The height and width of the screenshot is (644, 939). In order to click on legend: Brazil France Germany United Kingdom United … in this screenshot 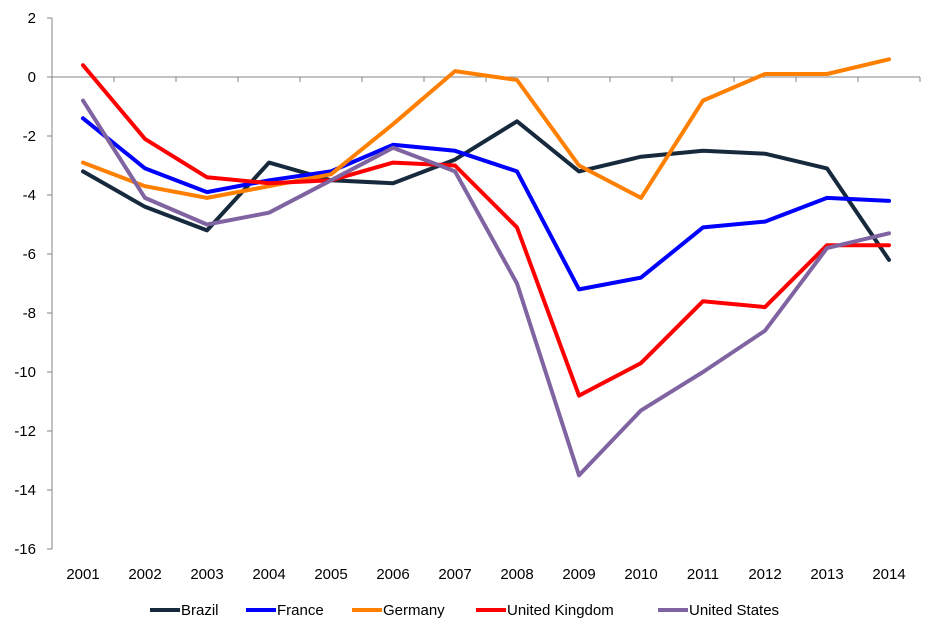, I will do `click(464, 610)`.